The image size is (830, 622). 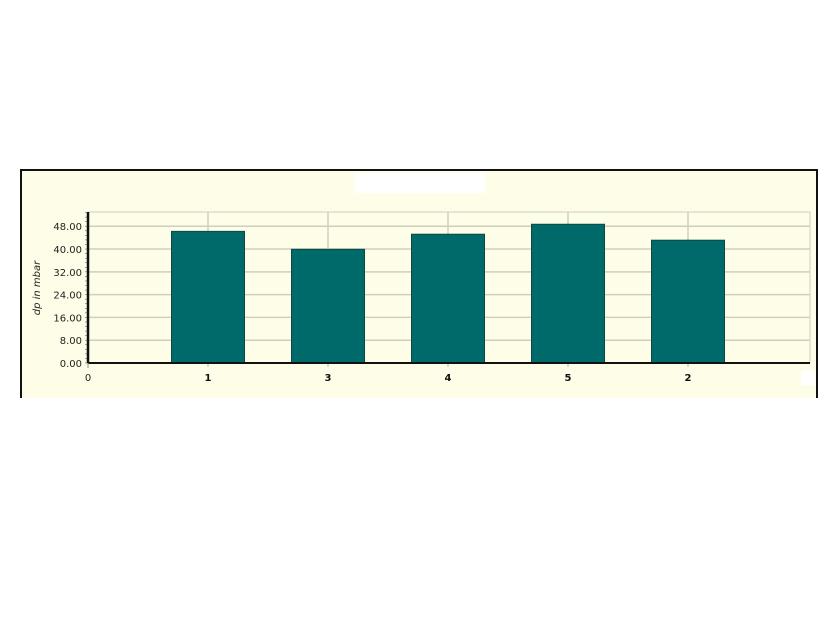 What do you see at coordinates (67, 318) in the screenshot?
I see `y-tick-label: 16.00` at bounding box center [67, 318].